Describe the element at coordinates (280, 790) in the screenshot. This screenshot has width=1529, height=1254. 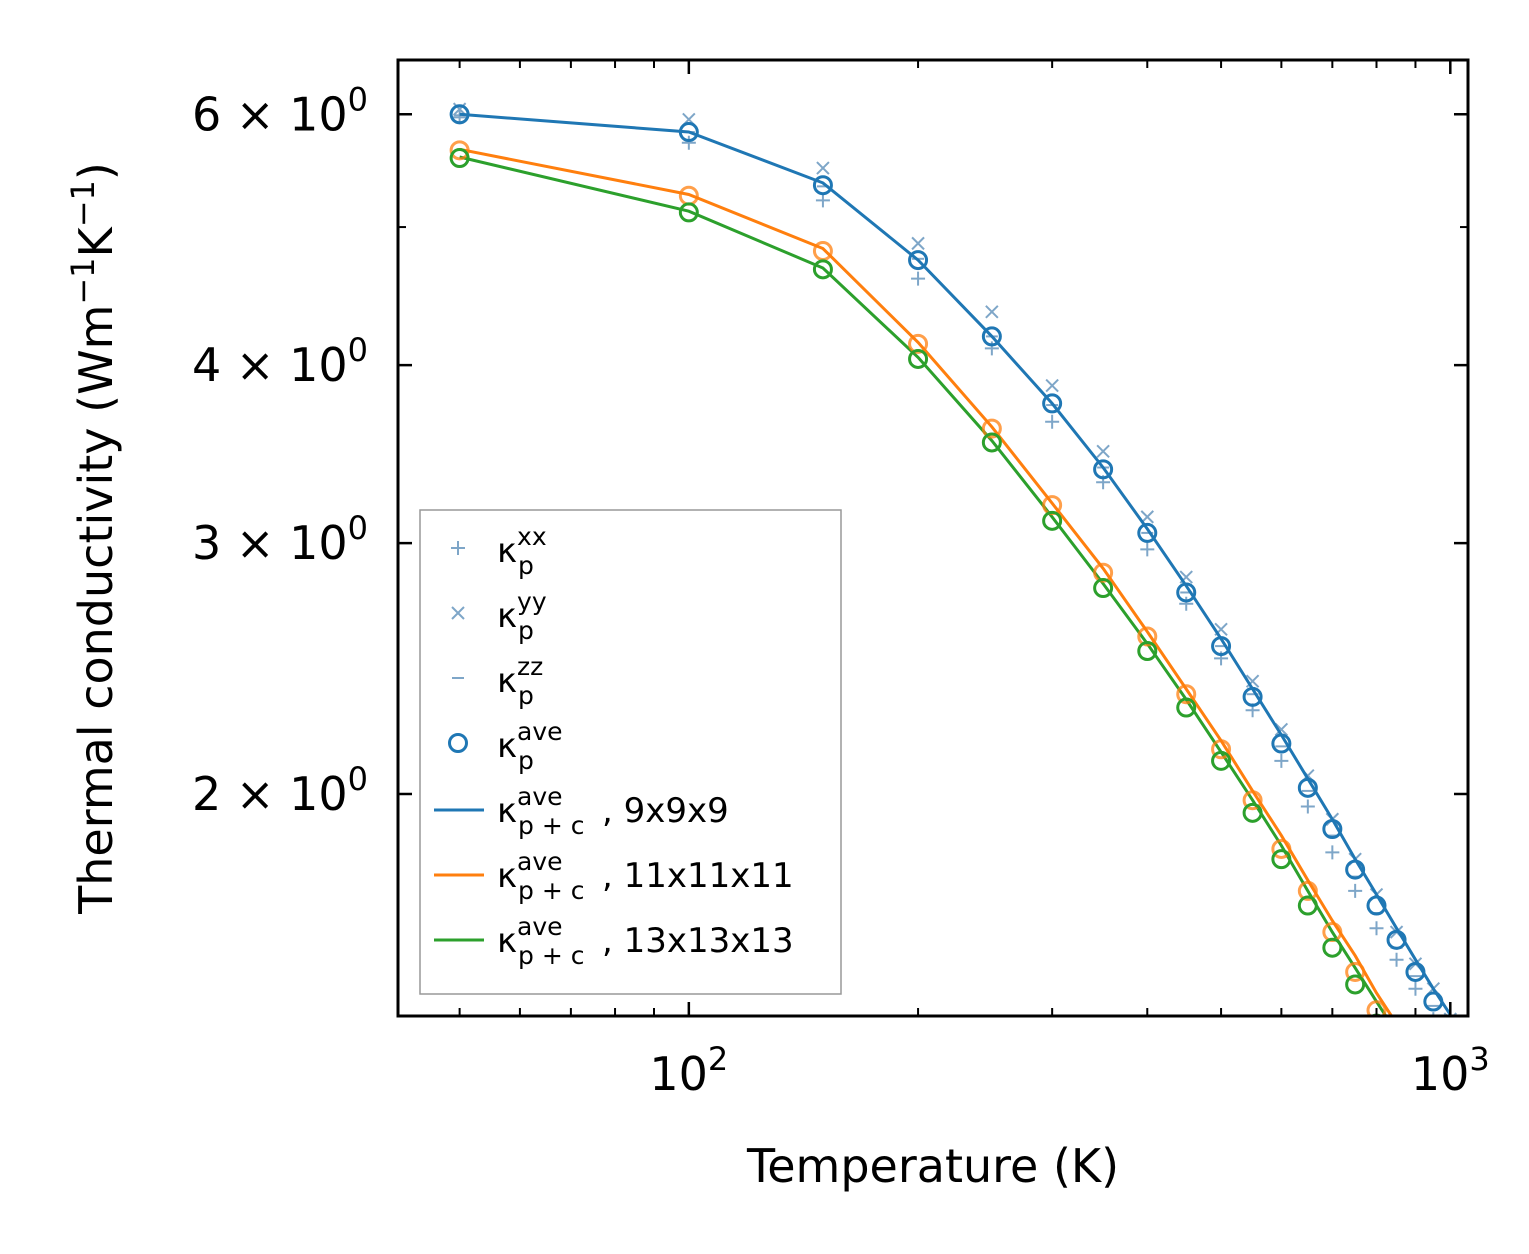
I see `y-tick-label: 2 × 100` at that location.